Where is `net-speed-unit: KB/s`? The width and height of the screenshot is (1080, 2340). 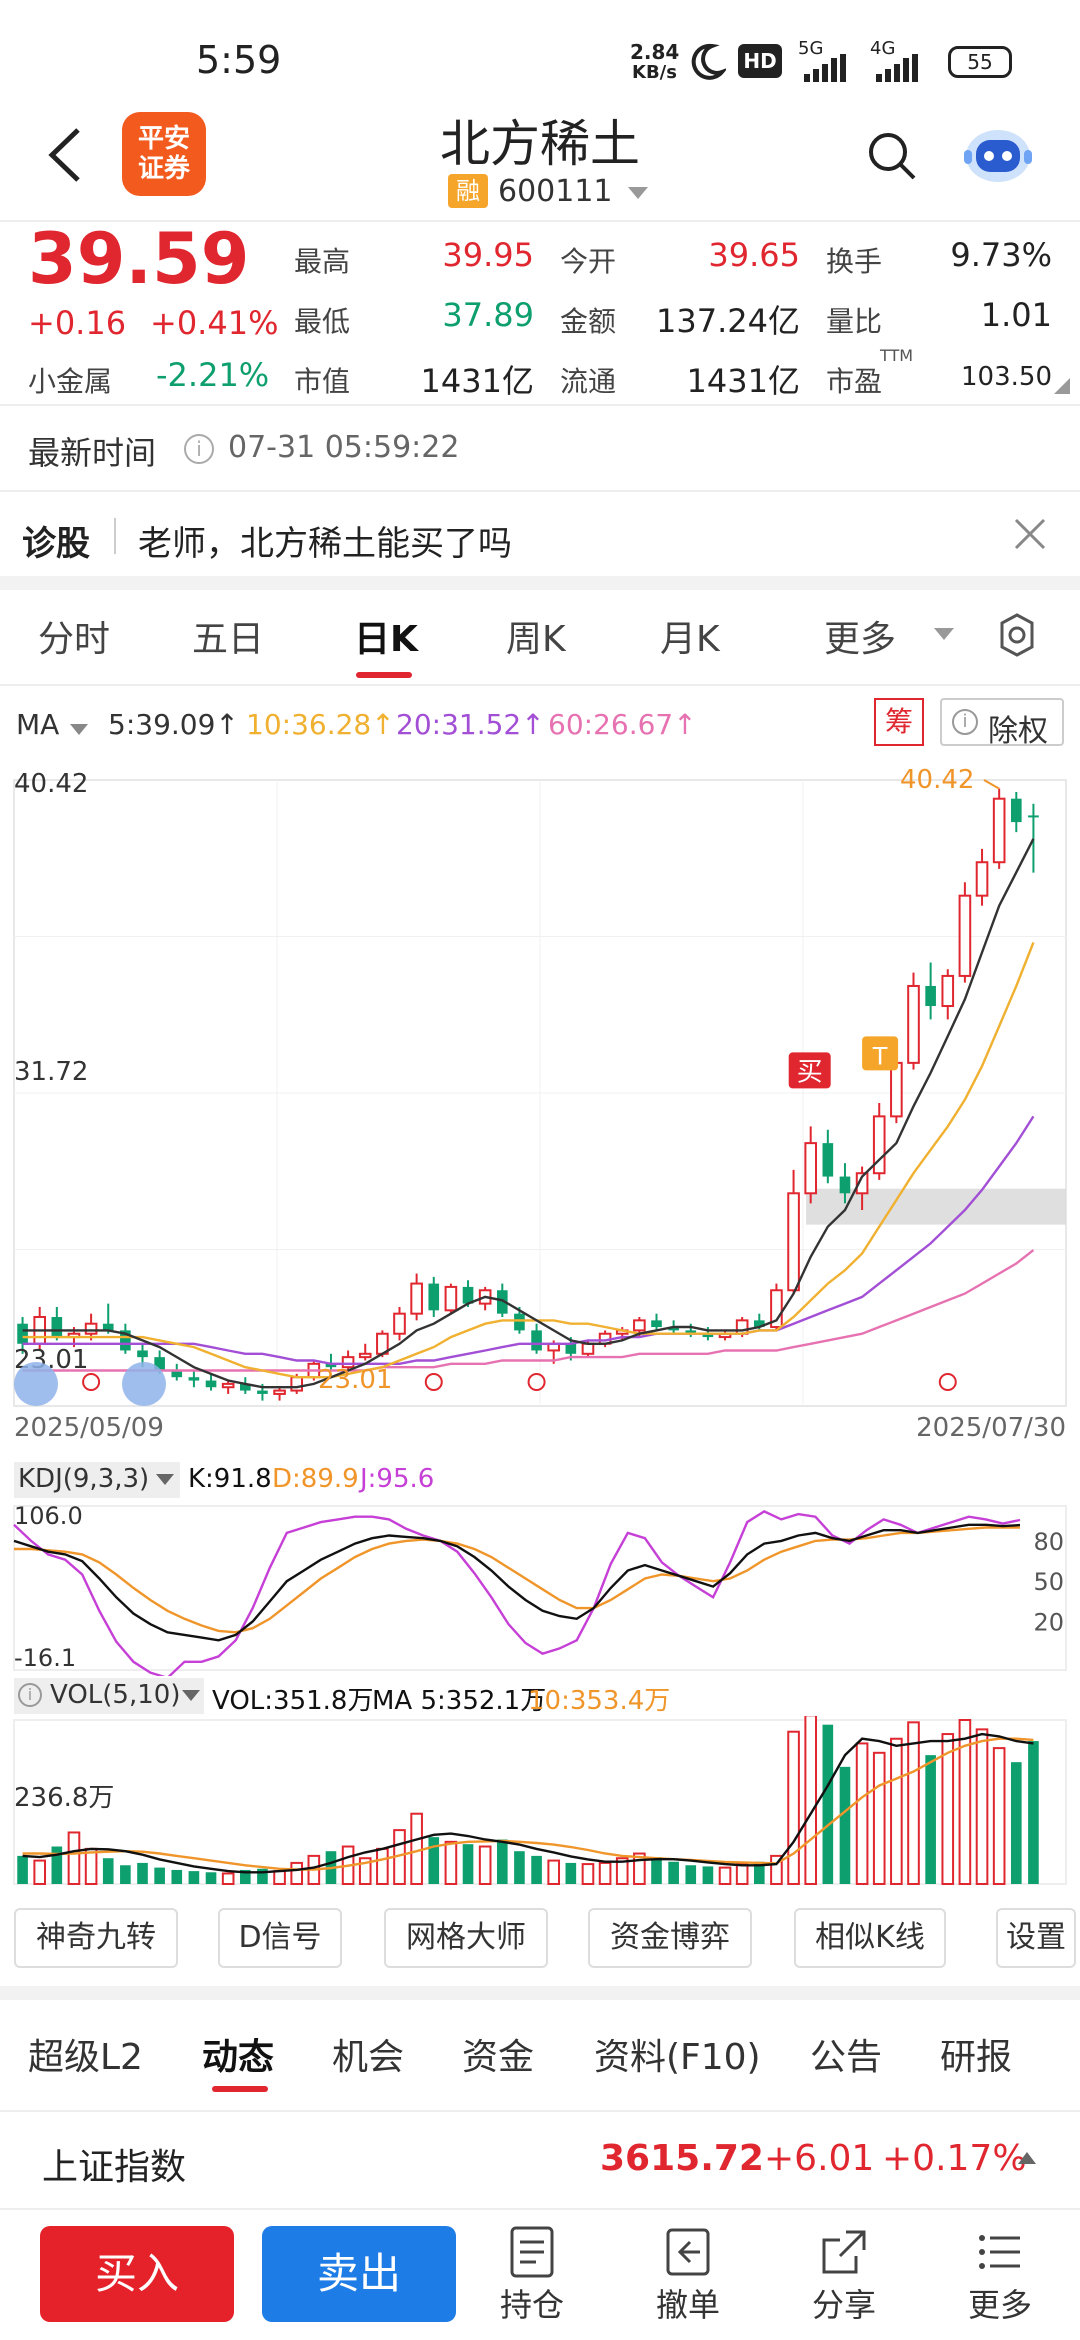 net-speed-unit: KB/s is located at coordinates (654, 72).